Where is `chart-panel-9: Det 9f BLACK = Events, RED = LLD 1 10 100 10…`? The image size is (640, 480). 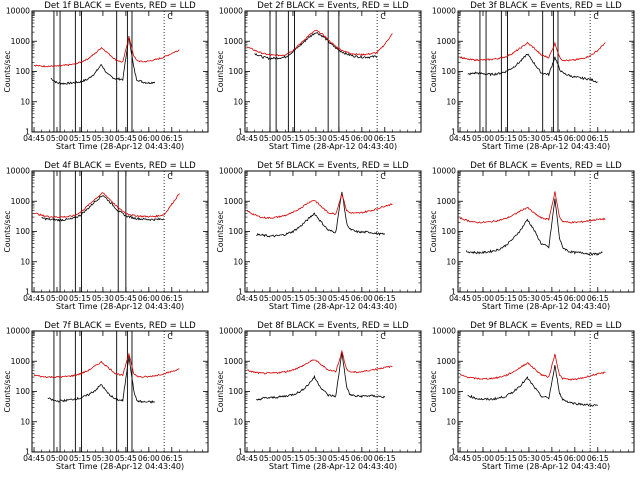
chart-panel-9: Det 9f BLACK = Events, RED = LLD 1 10 100 10… is located at coordinates (532, 396).